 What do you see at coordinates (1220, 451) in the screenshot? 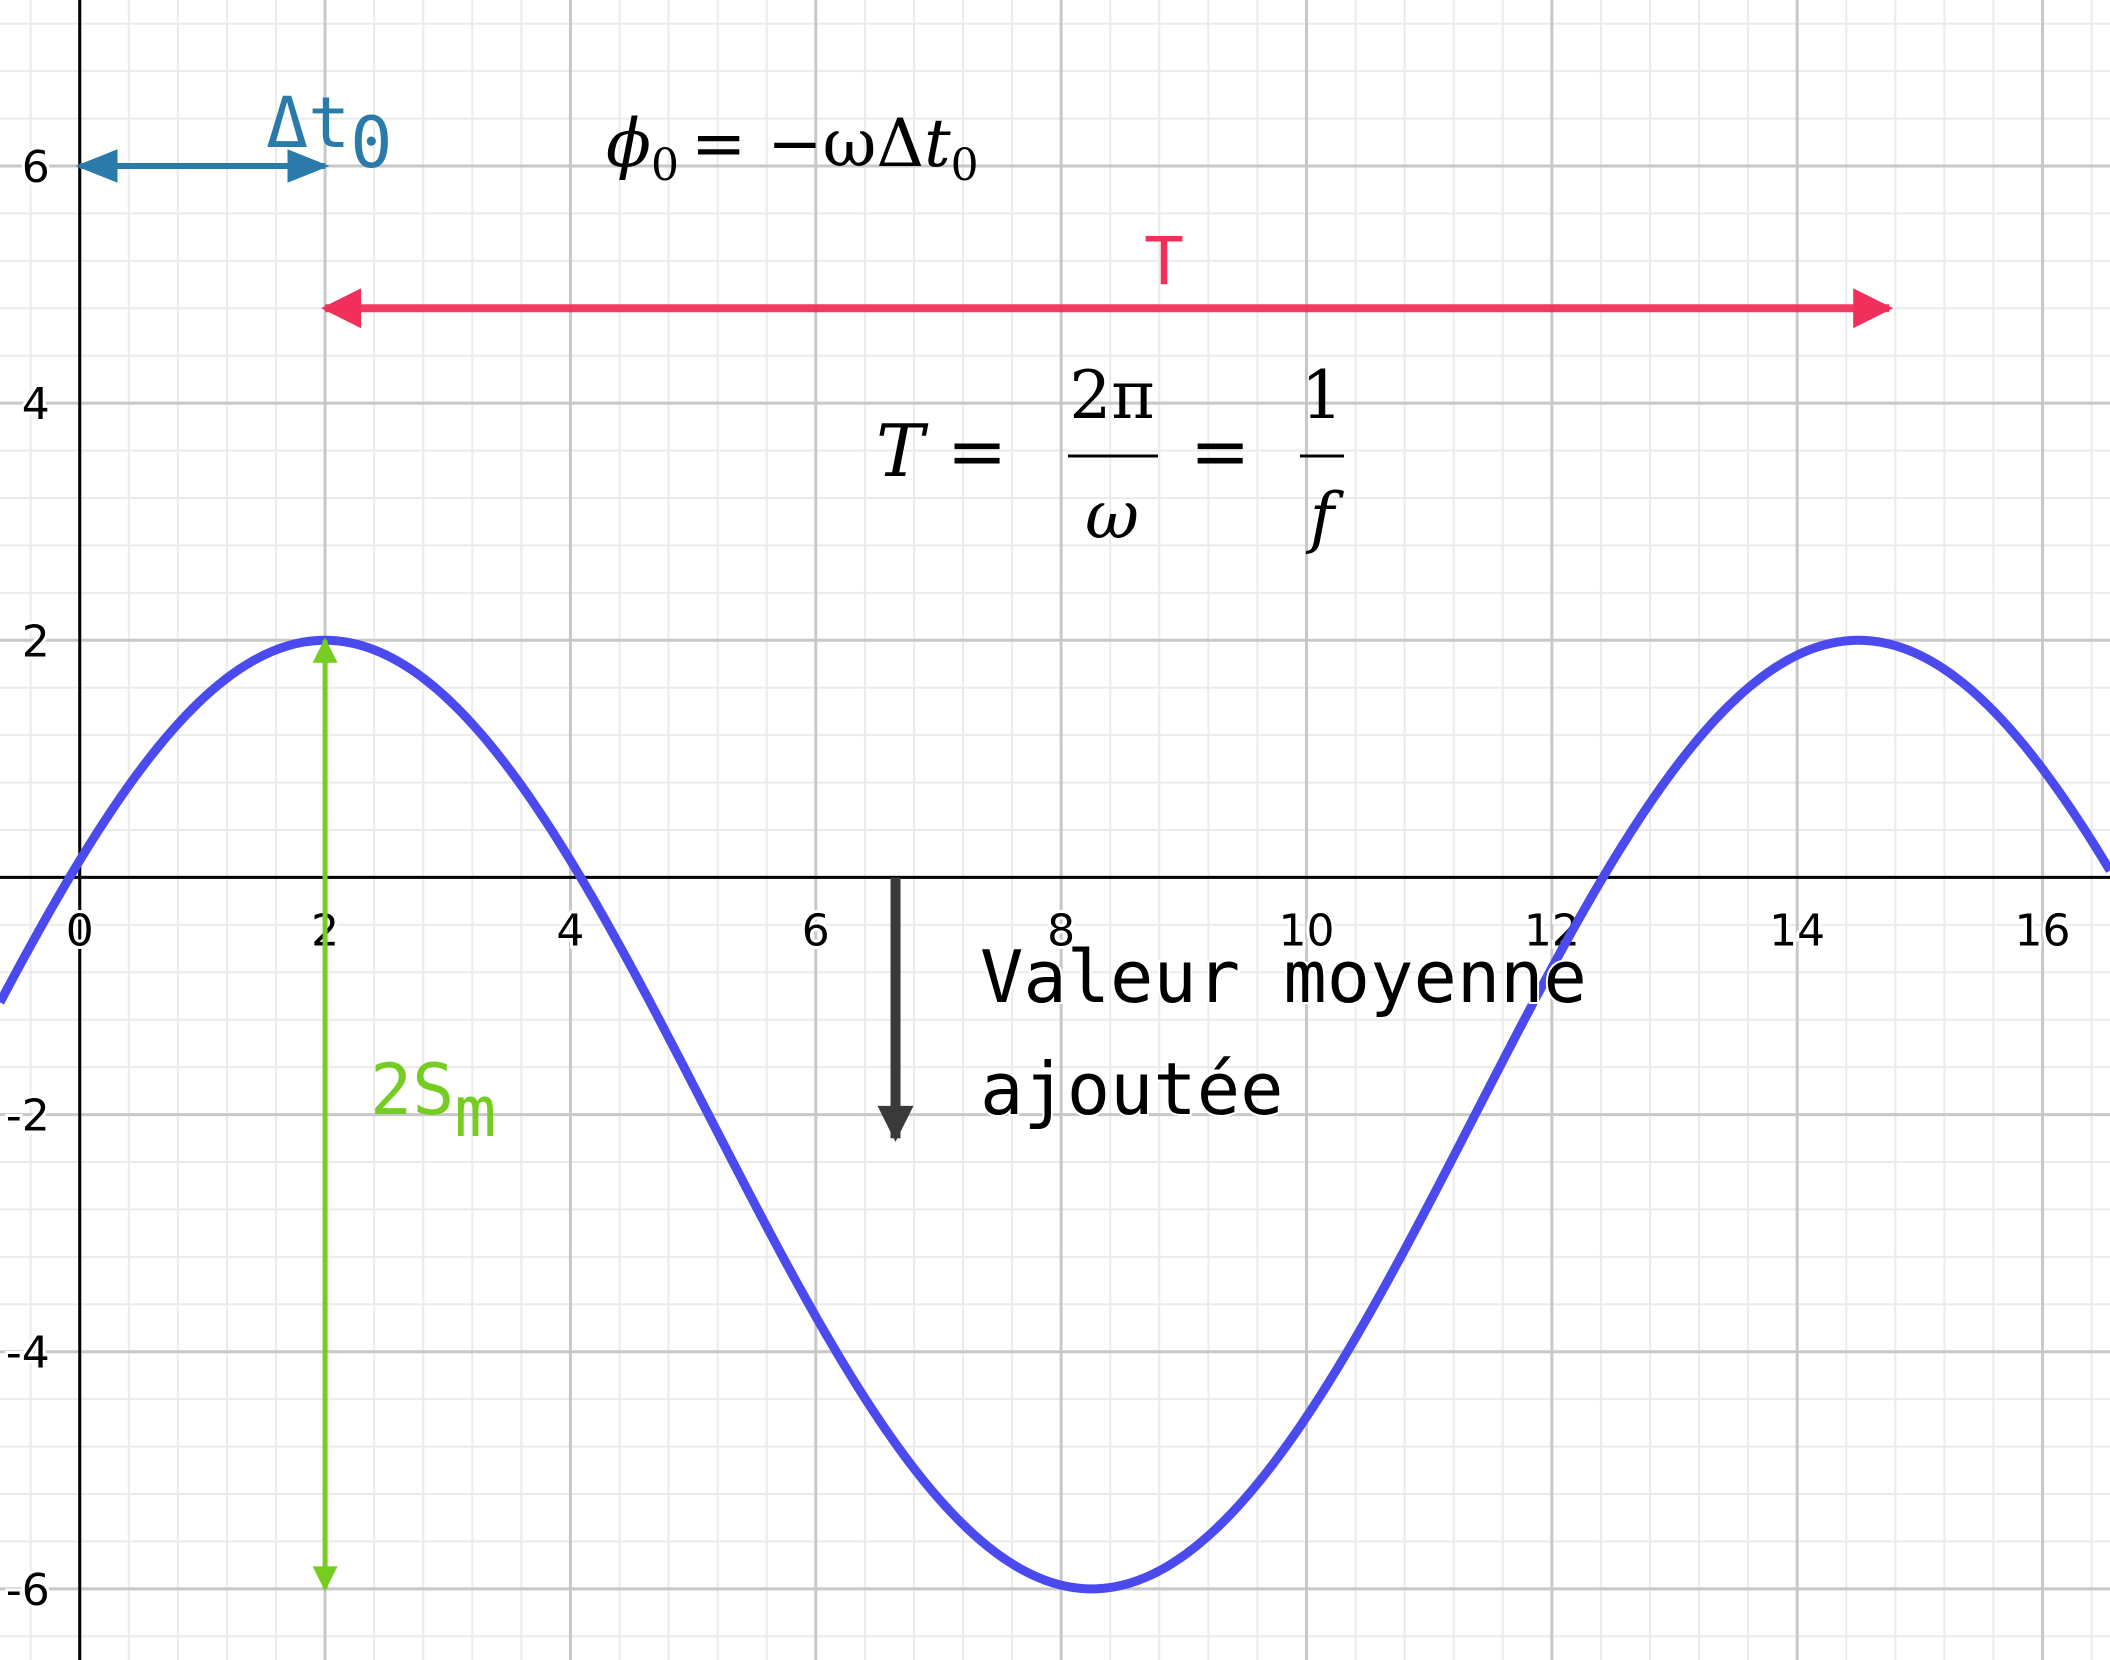
I see `period-formula-eq2: =` at bounding box center [1220, 451].